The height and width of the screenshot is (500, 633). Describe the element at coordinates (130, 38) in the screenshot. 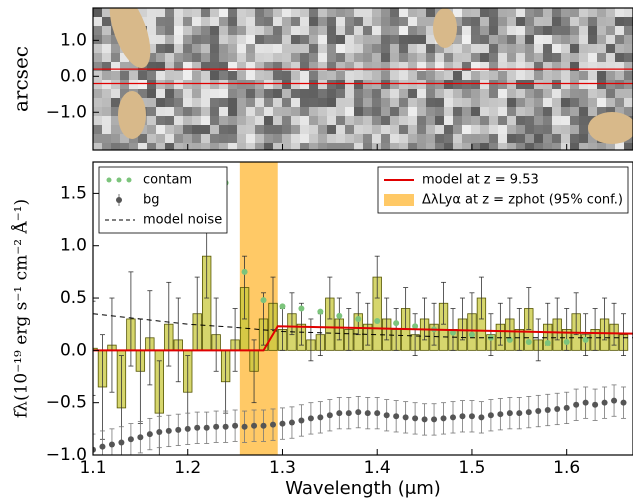

I see `mask-region` at that location.